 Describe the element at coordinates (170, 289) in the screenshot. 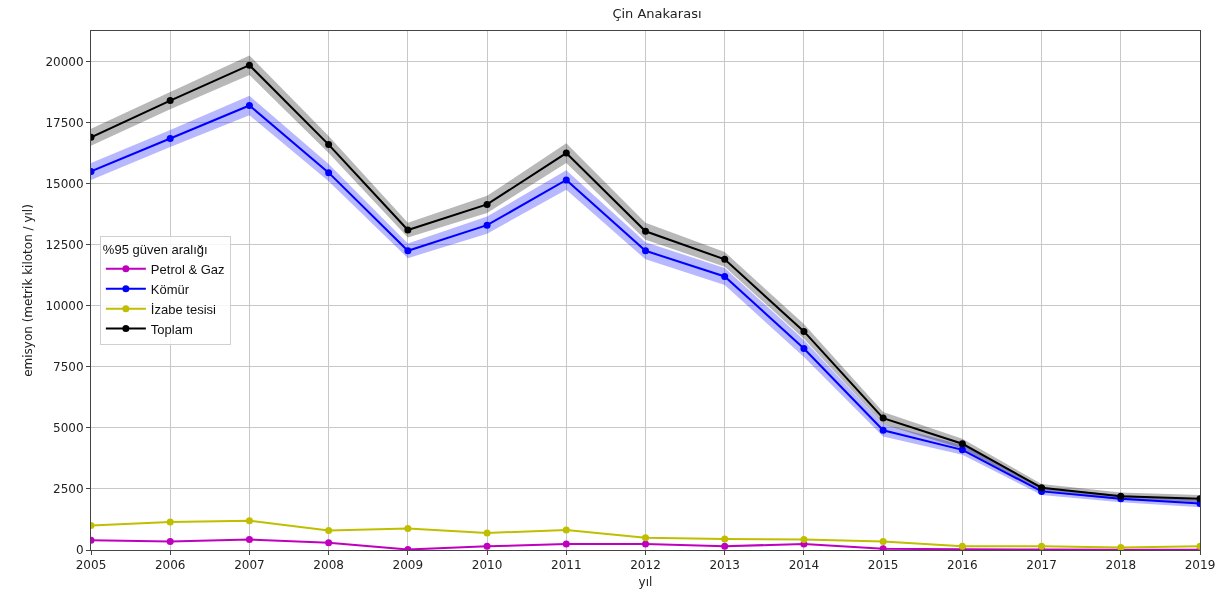

I see `legend-label: Kömür` at that location.